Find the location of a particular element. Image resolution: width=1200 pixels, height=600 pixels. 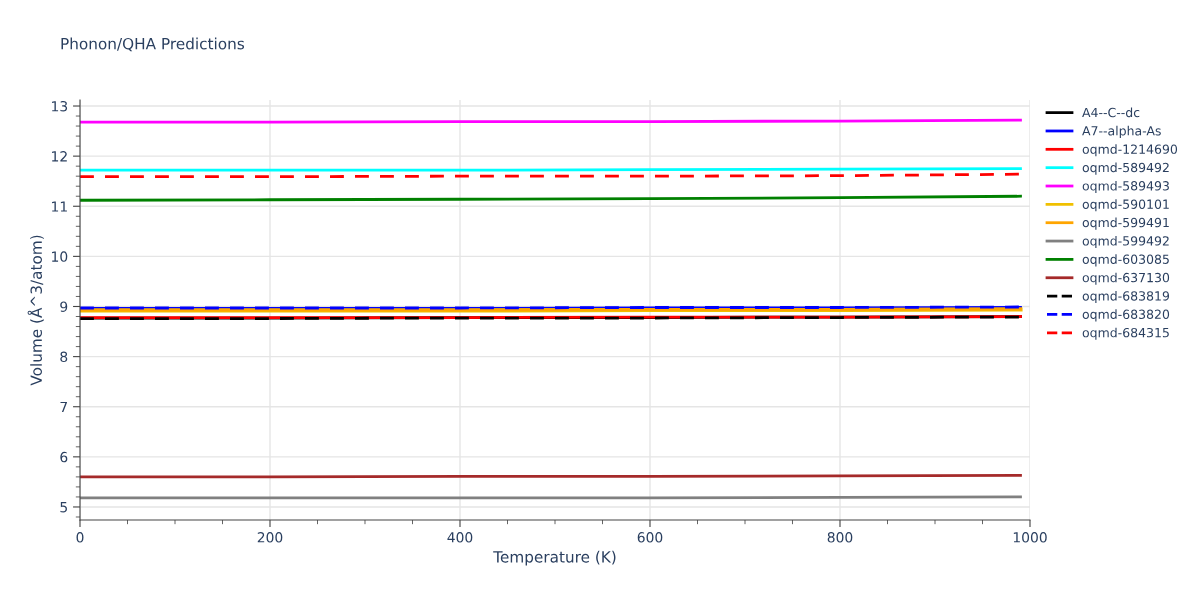

legend-label: oqmd-599491 is located at coordinates (1125, 223).